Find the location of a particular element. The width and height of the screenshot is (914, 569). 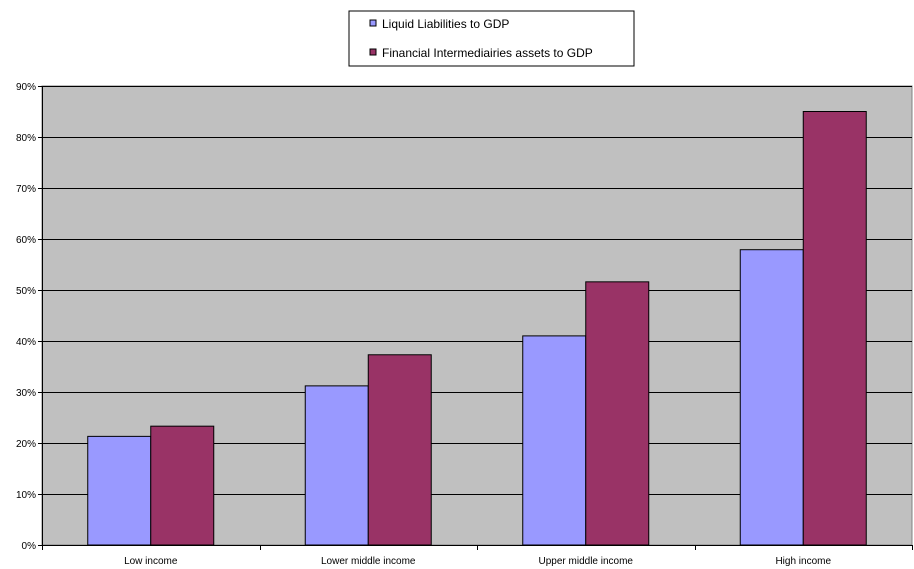

y-tick-label: 50% is located at coordinates (26, 291).